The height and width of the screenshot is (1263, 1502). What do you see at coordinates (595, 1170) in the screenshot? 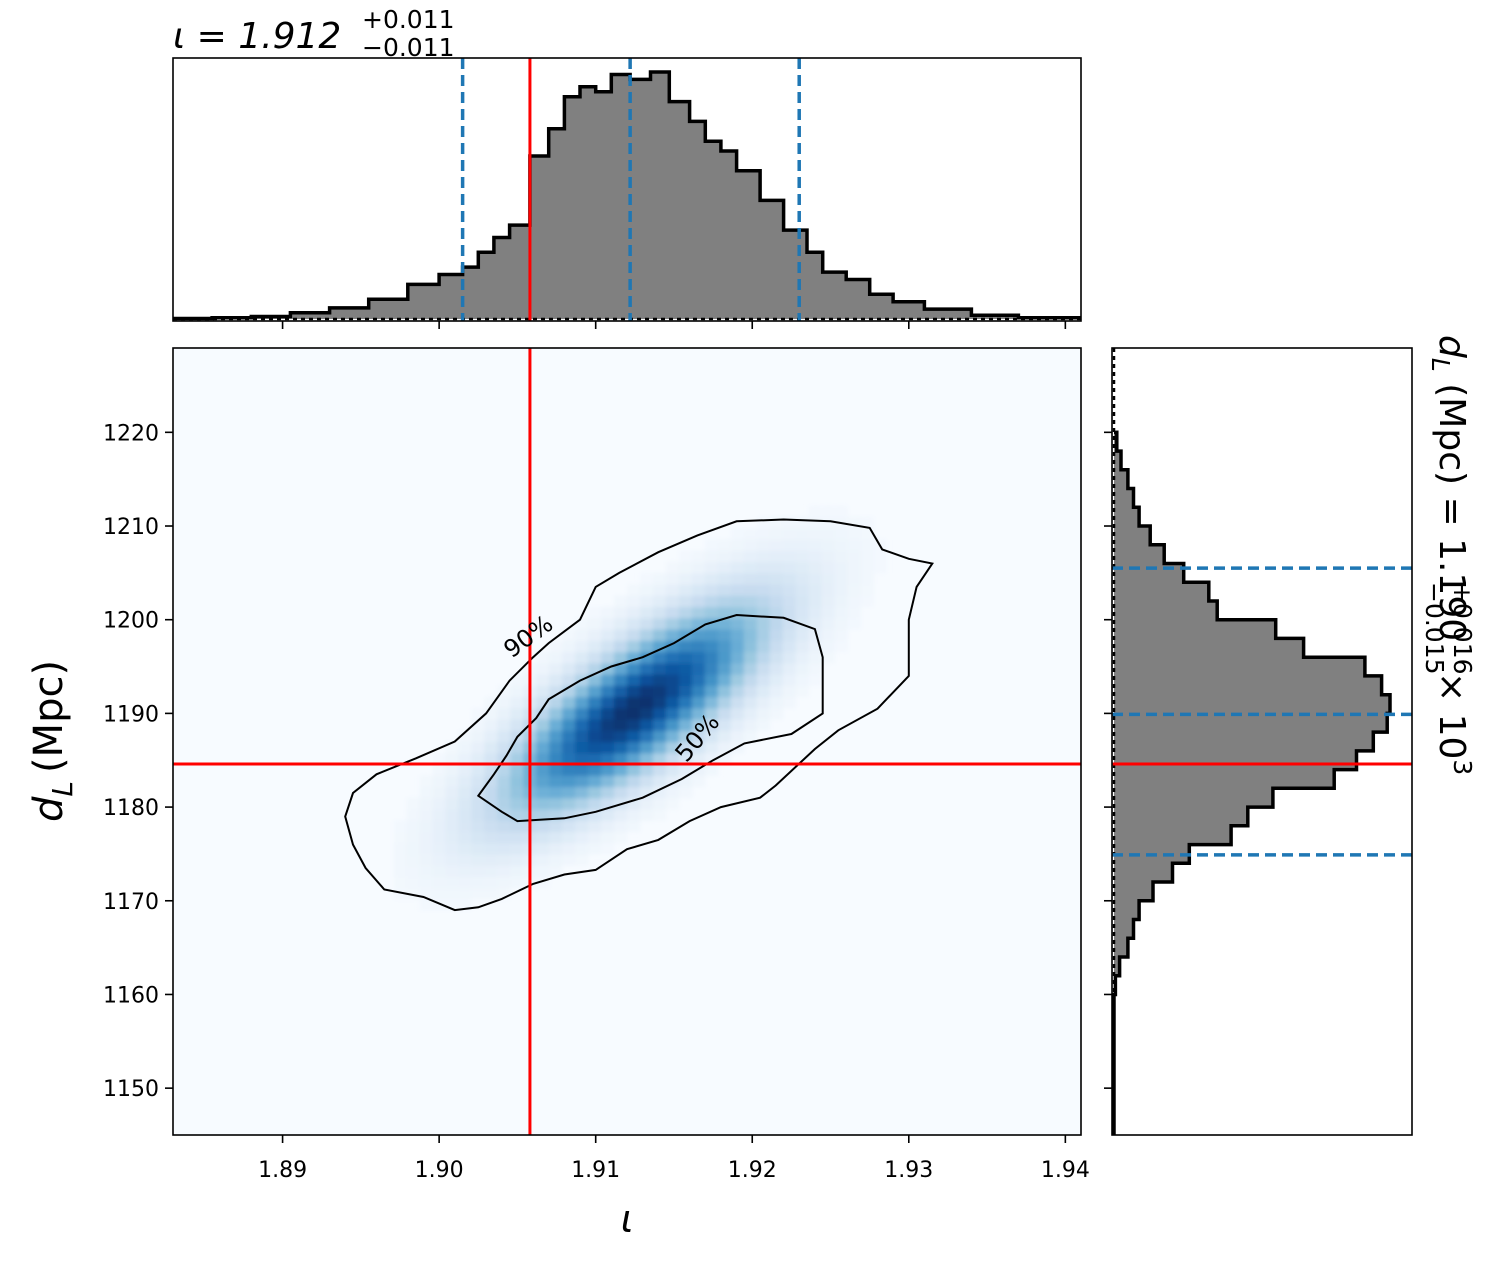
I see `x-tick-label: 1.91` at bounding box center [595, 1170].